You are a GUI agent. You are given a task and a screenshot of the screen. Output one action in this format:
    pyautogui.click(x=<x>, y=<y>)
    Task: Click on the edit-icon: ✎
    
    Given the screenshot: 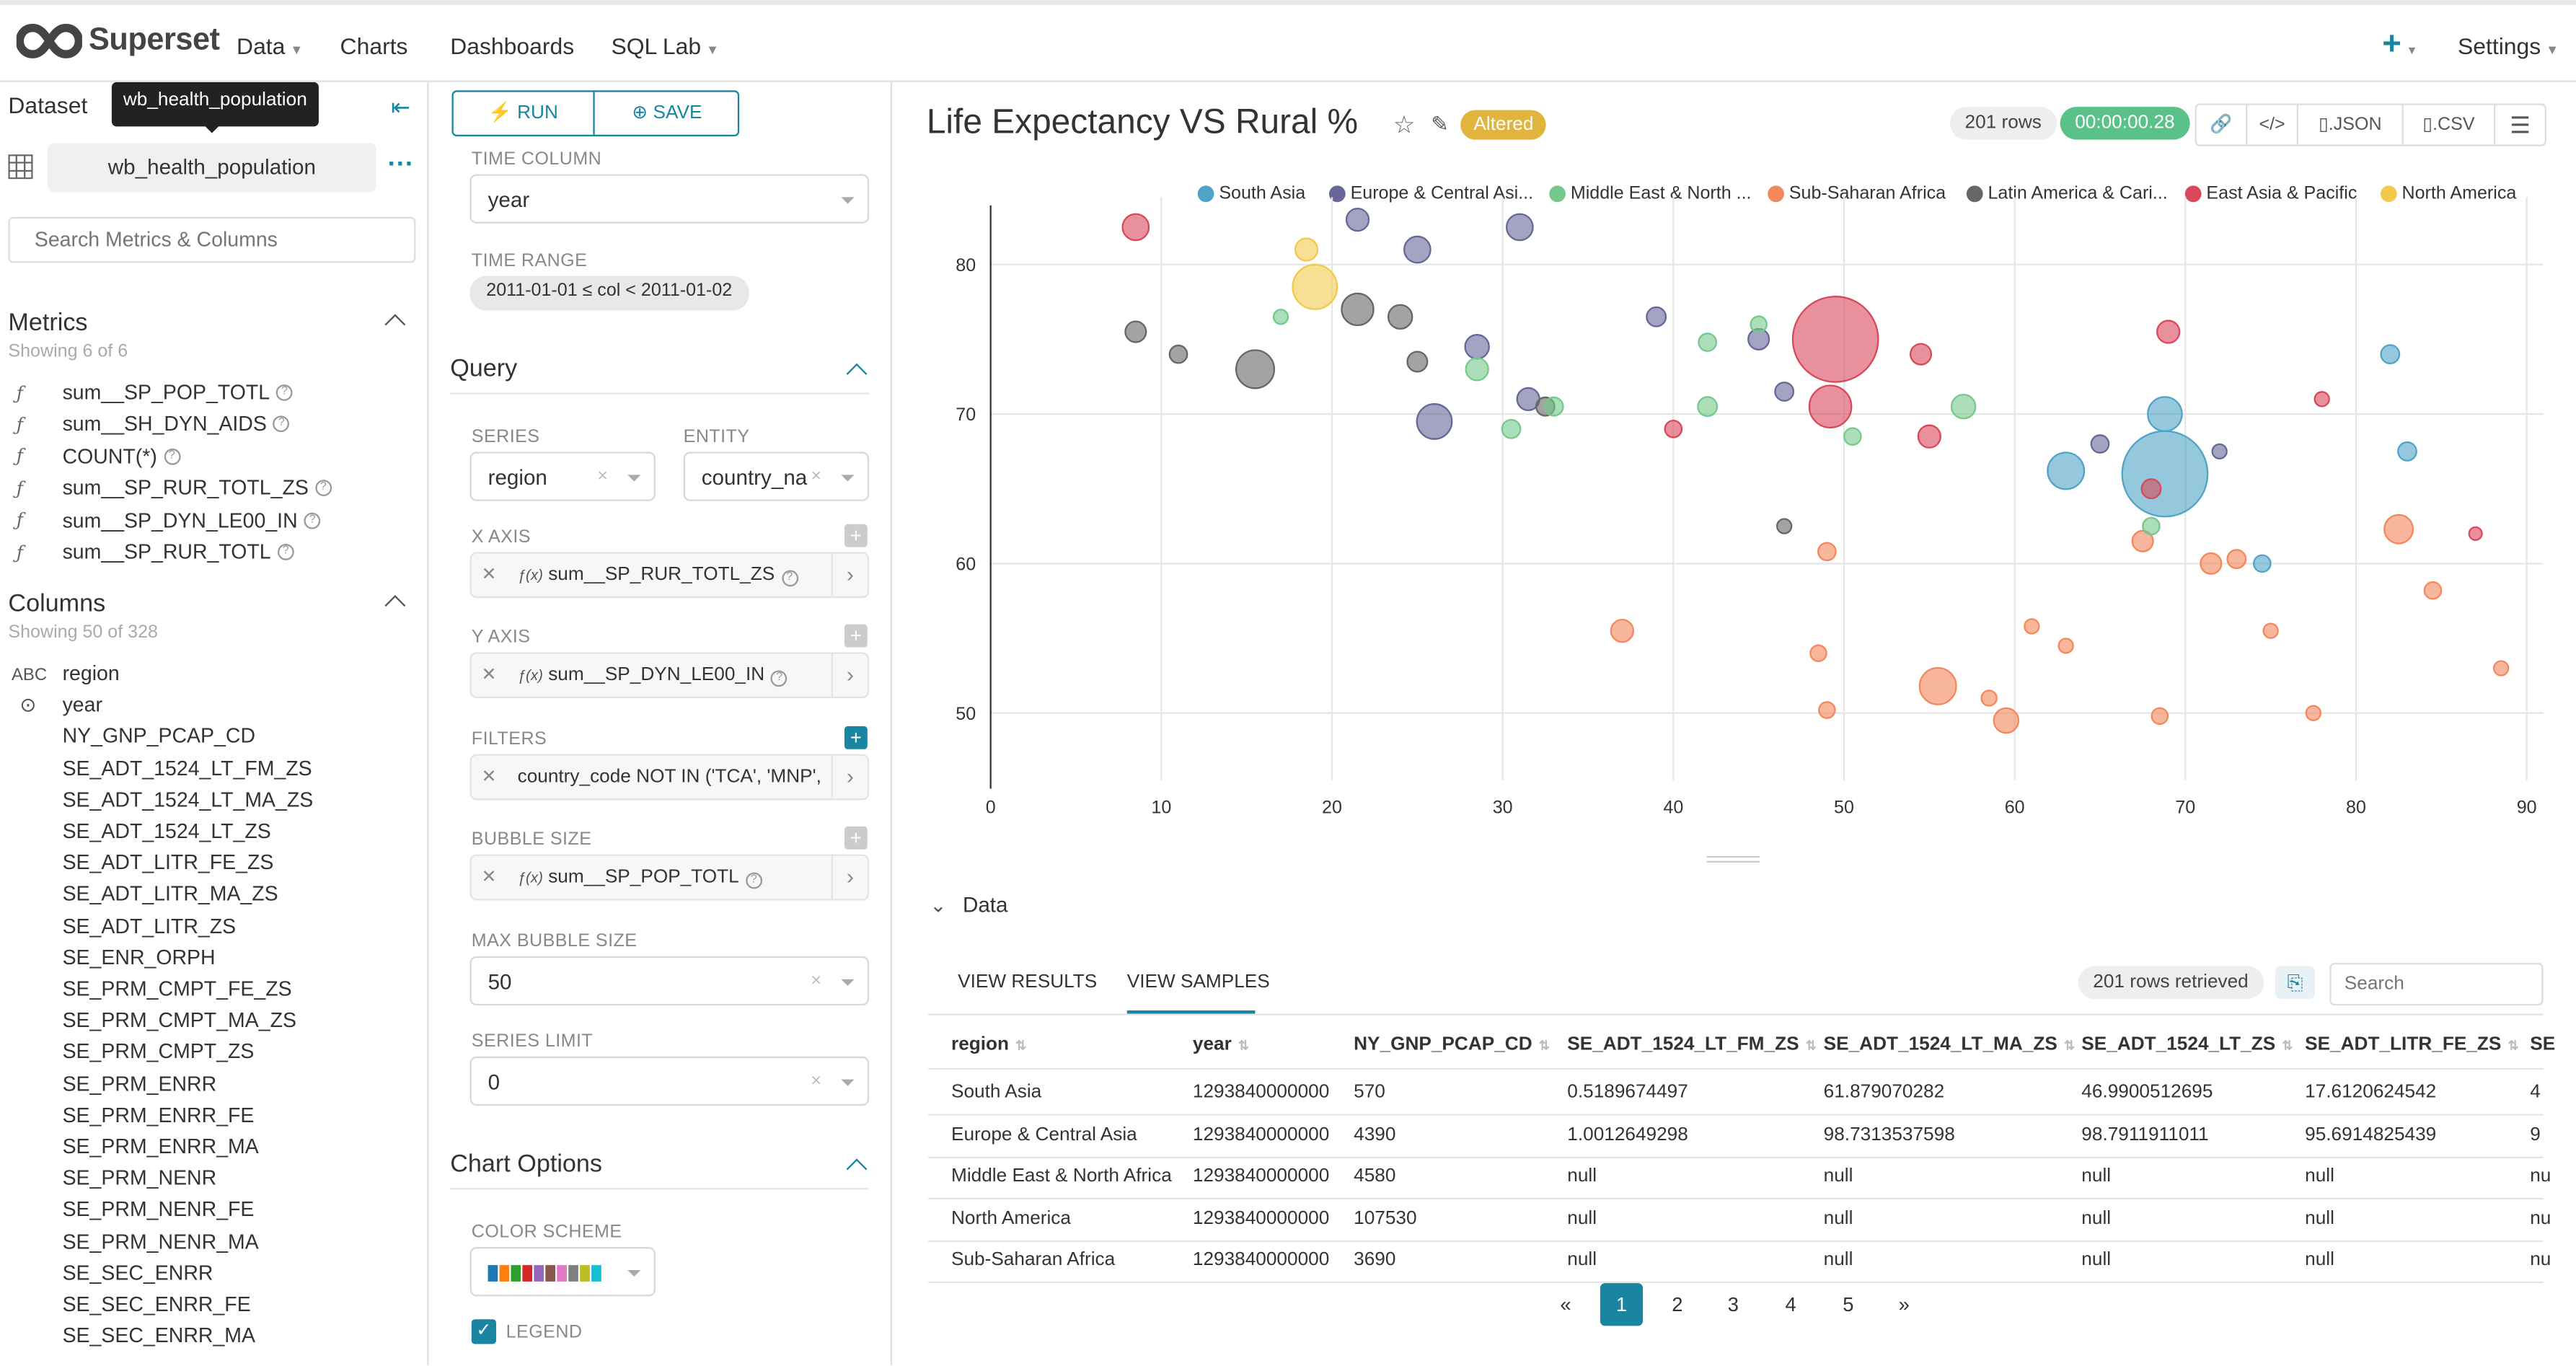 What is the action you would take?
    pyautogui.click(x=1440, y=124)
    